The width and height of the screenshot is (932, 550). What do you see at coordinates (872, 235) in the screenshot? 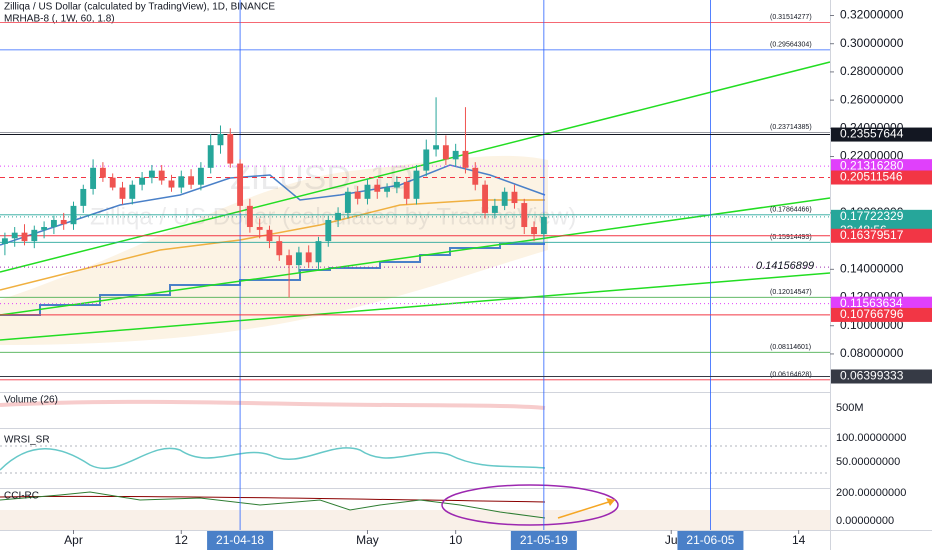
I see `price-badge-label: 0.16379517` at bounding box center [872, 235].